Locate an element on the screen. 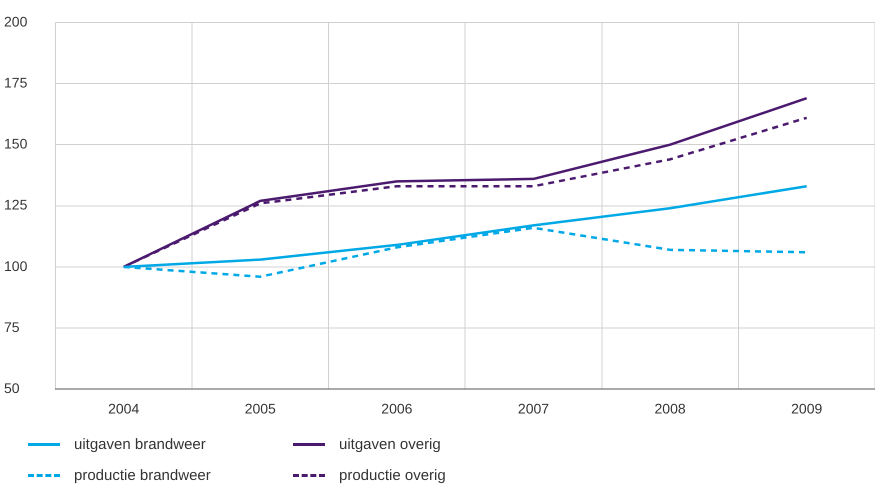 Image resolution: width=875 pixels, height=504 pixels. x-tick-label: 2004 is located at coordinates (124, 408).